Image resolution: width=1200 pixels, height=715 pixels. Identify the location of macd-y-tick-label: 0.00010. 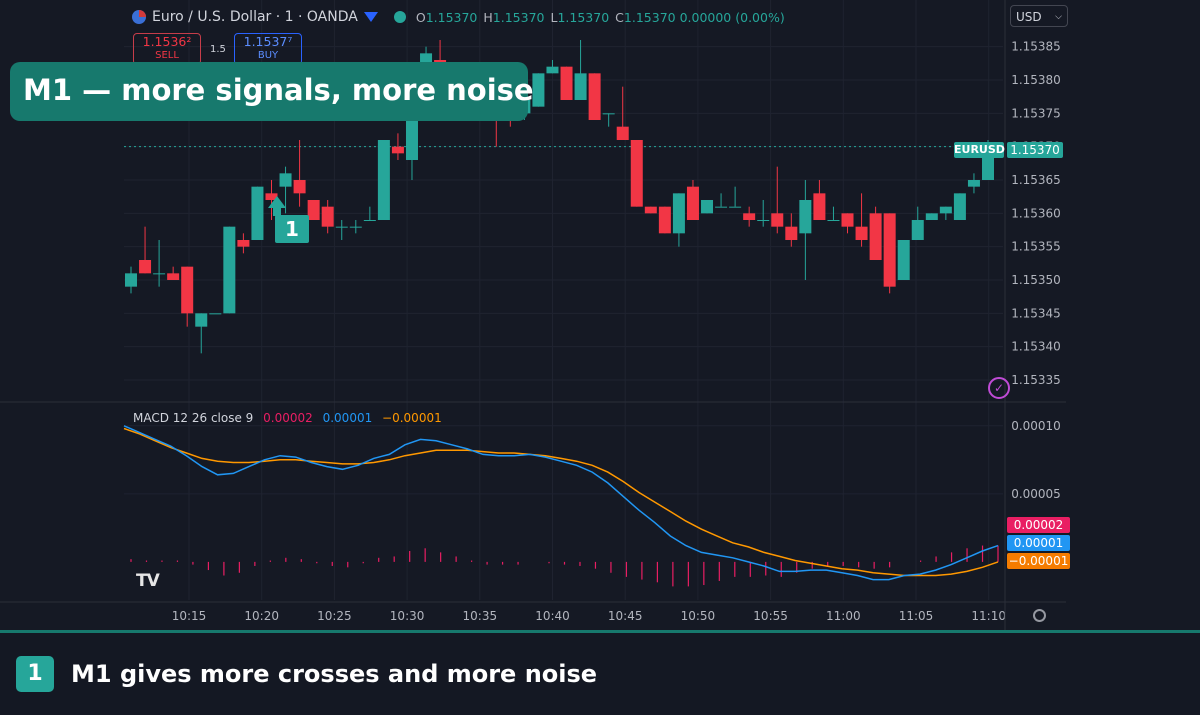
(1036, 426).